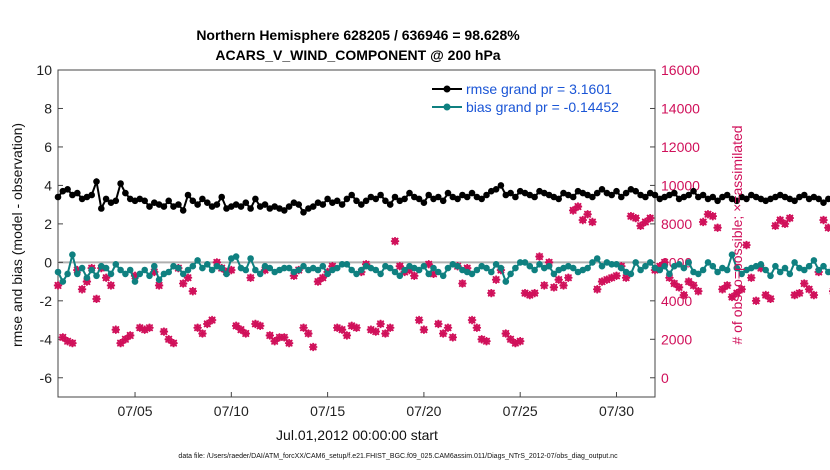  Describe the element at coordinates (542, 107) in the screenshot. I see `legend-bias-label: bias grand pr = -0.14452` at that location.